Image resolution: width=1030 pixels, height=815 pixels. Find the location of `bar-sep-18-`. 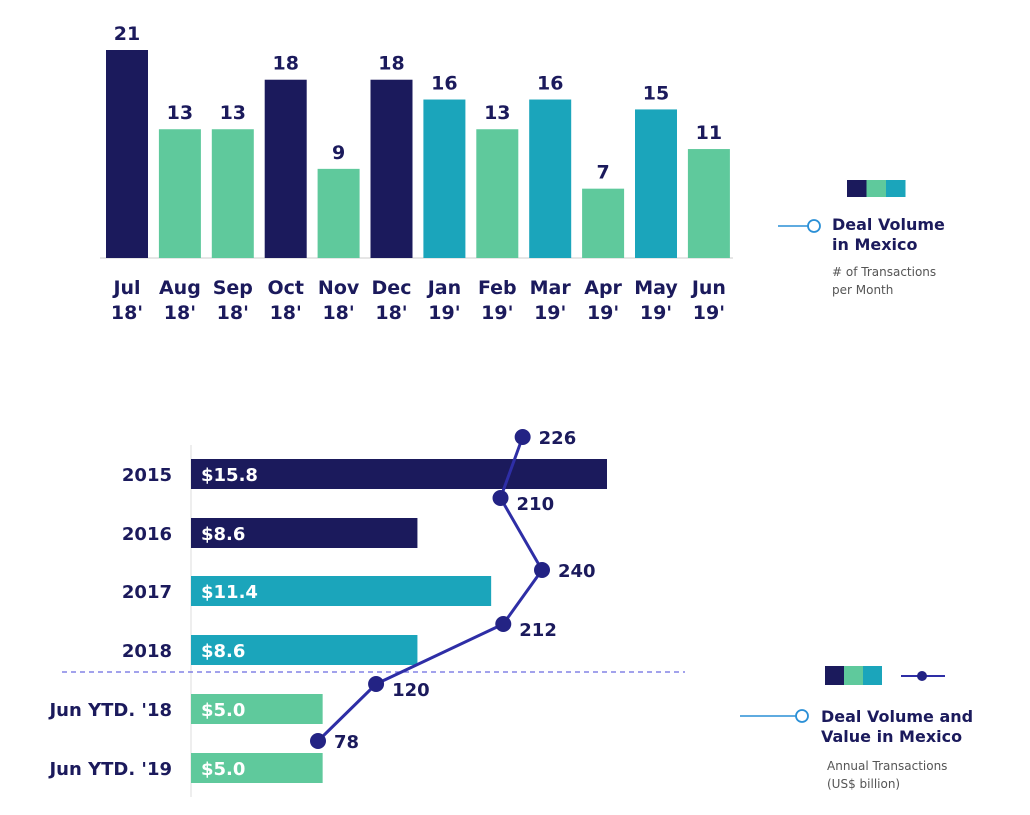

bar-sep-18- is located at coordinates (232, 193).